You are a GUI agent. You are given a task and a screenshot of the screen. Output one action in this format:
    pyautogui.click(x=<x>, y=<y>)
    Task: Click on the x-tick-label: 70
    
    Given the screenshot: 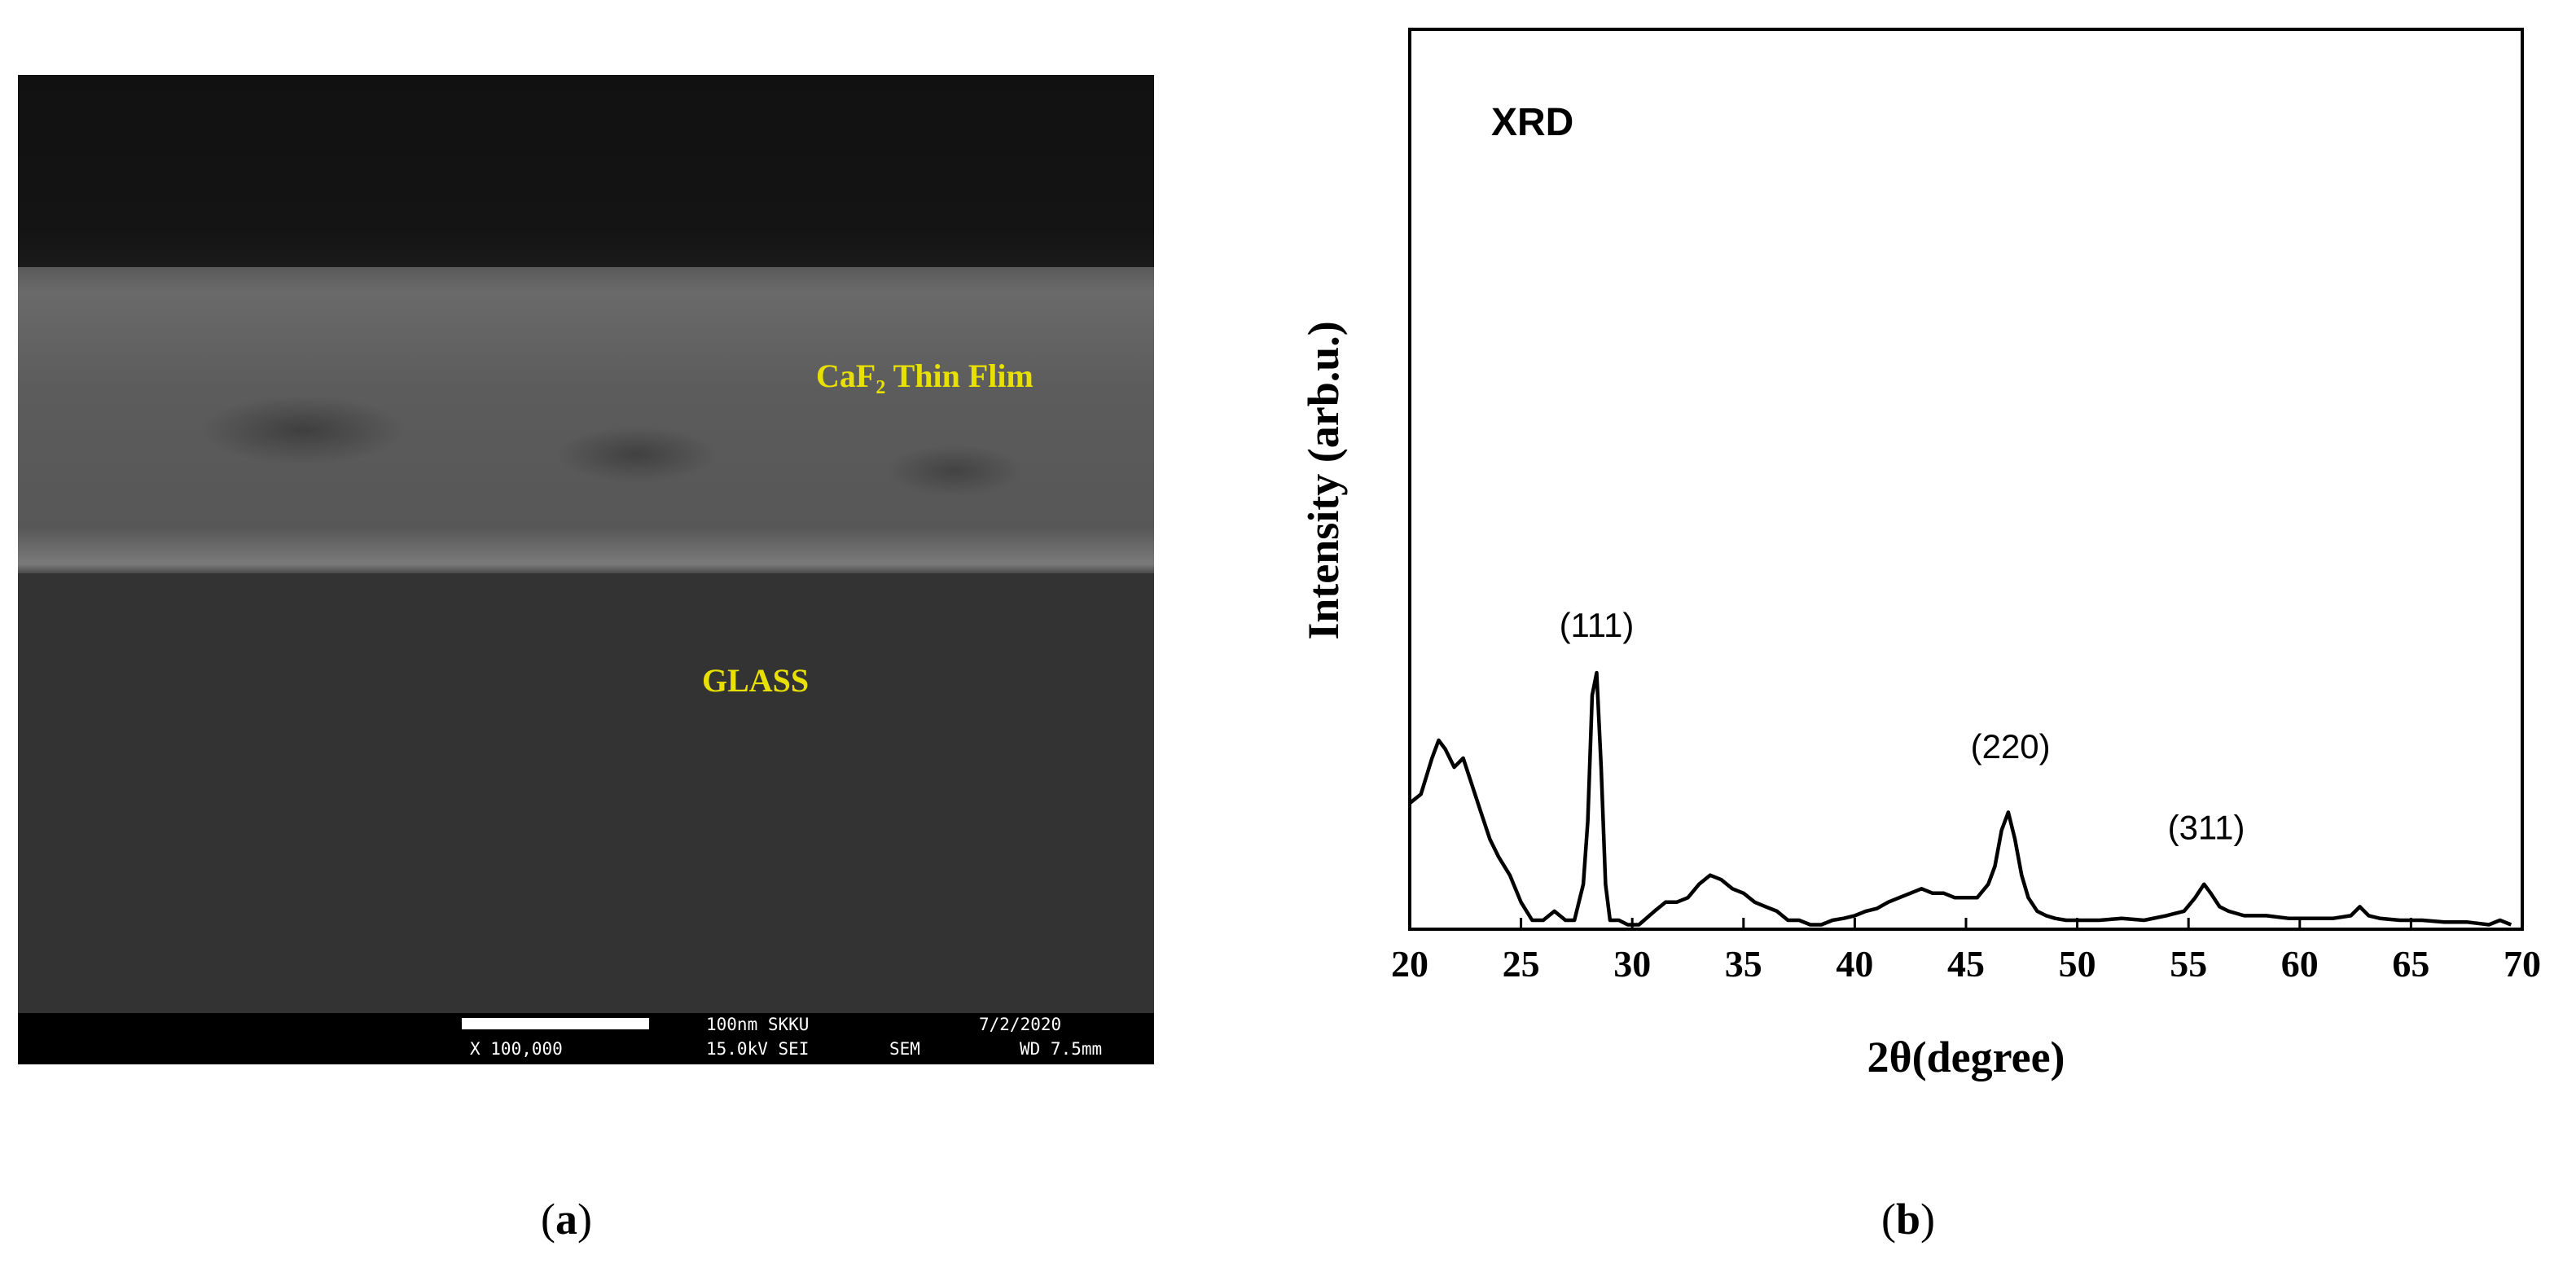 What is the action you would take?
    pyautogui.click(x=2522, y=964)
    